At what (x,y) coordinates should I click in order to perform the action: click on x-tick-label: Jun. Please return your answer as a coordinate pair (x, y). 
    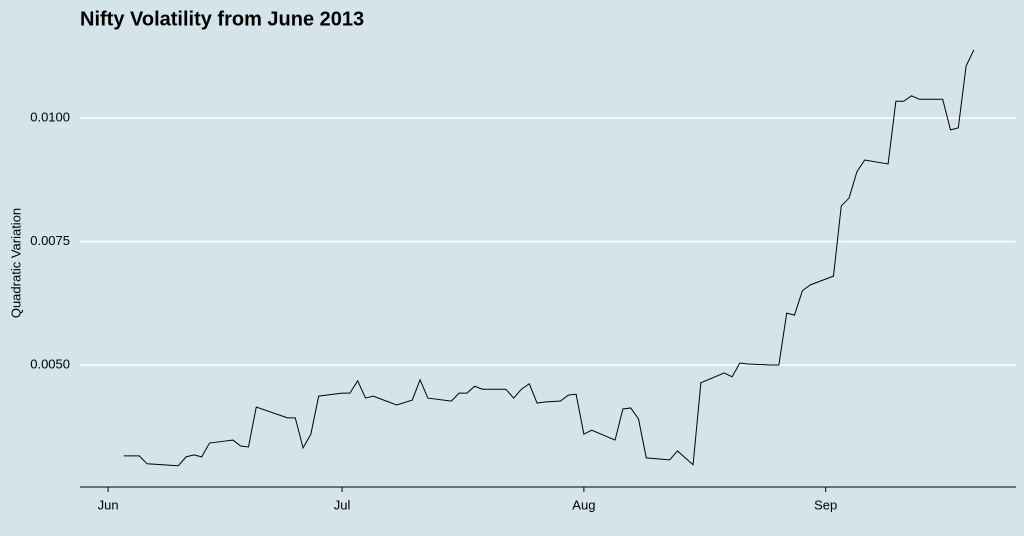
    Looking at the image, I should click on (108, 504).